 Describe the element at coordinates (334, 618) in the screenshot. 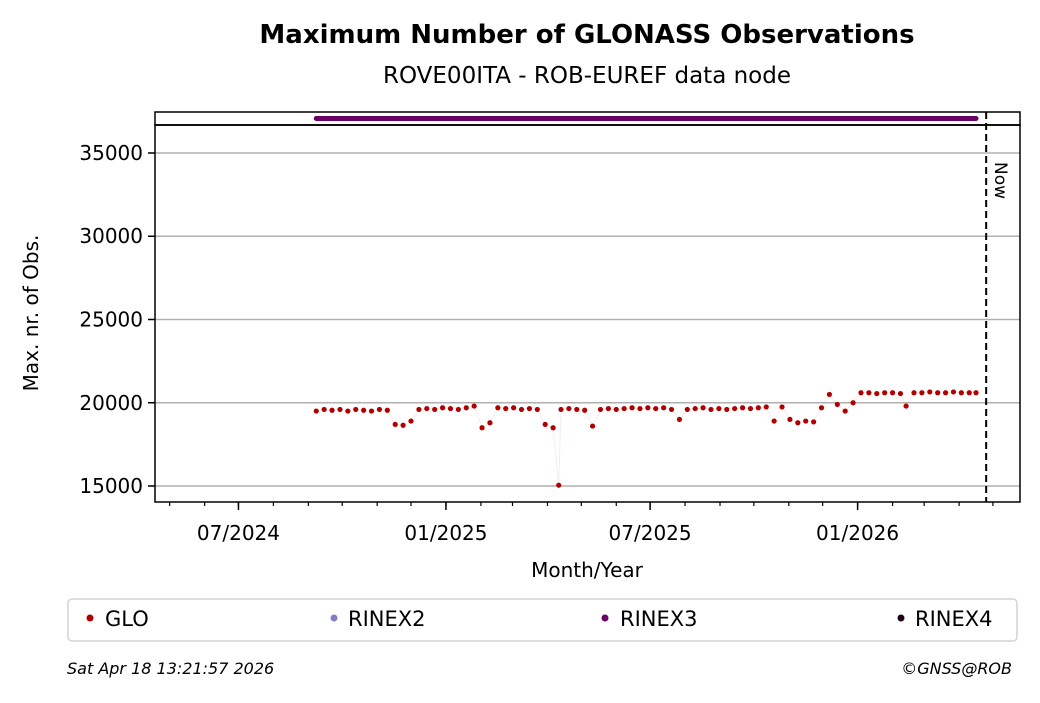

I see `legend-marker-rinex2` at that location.